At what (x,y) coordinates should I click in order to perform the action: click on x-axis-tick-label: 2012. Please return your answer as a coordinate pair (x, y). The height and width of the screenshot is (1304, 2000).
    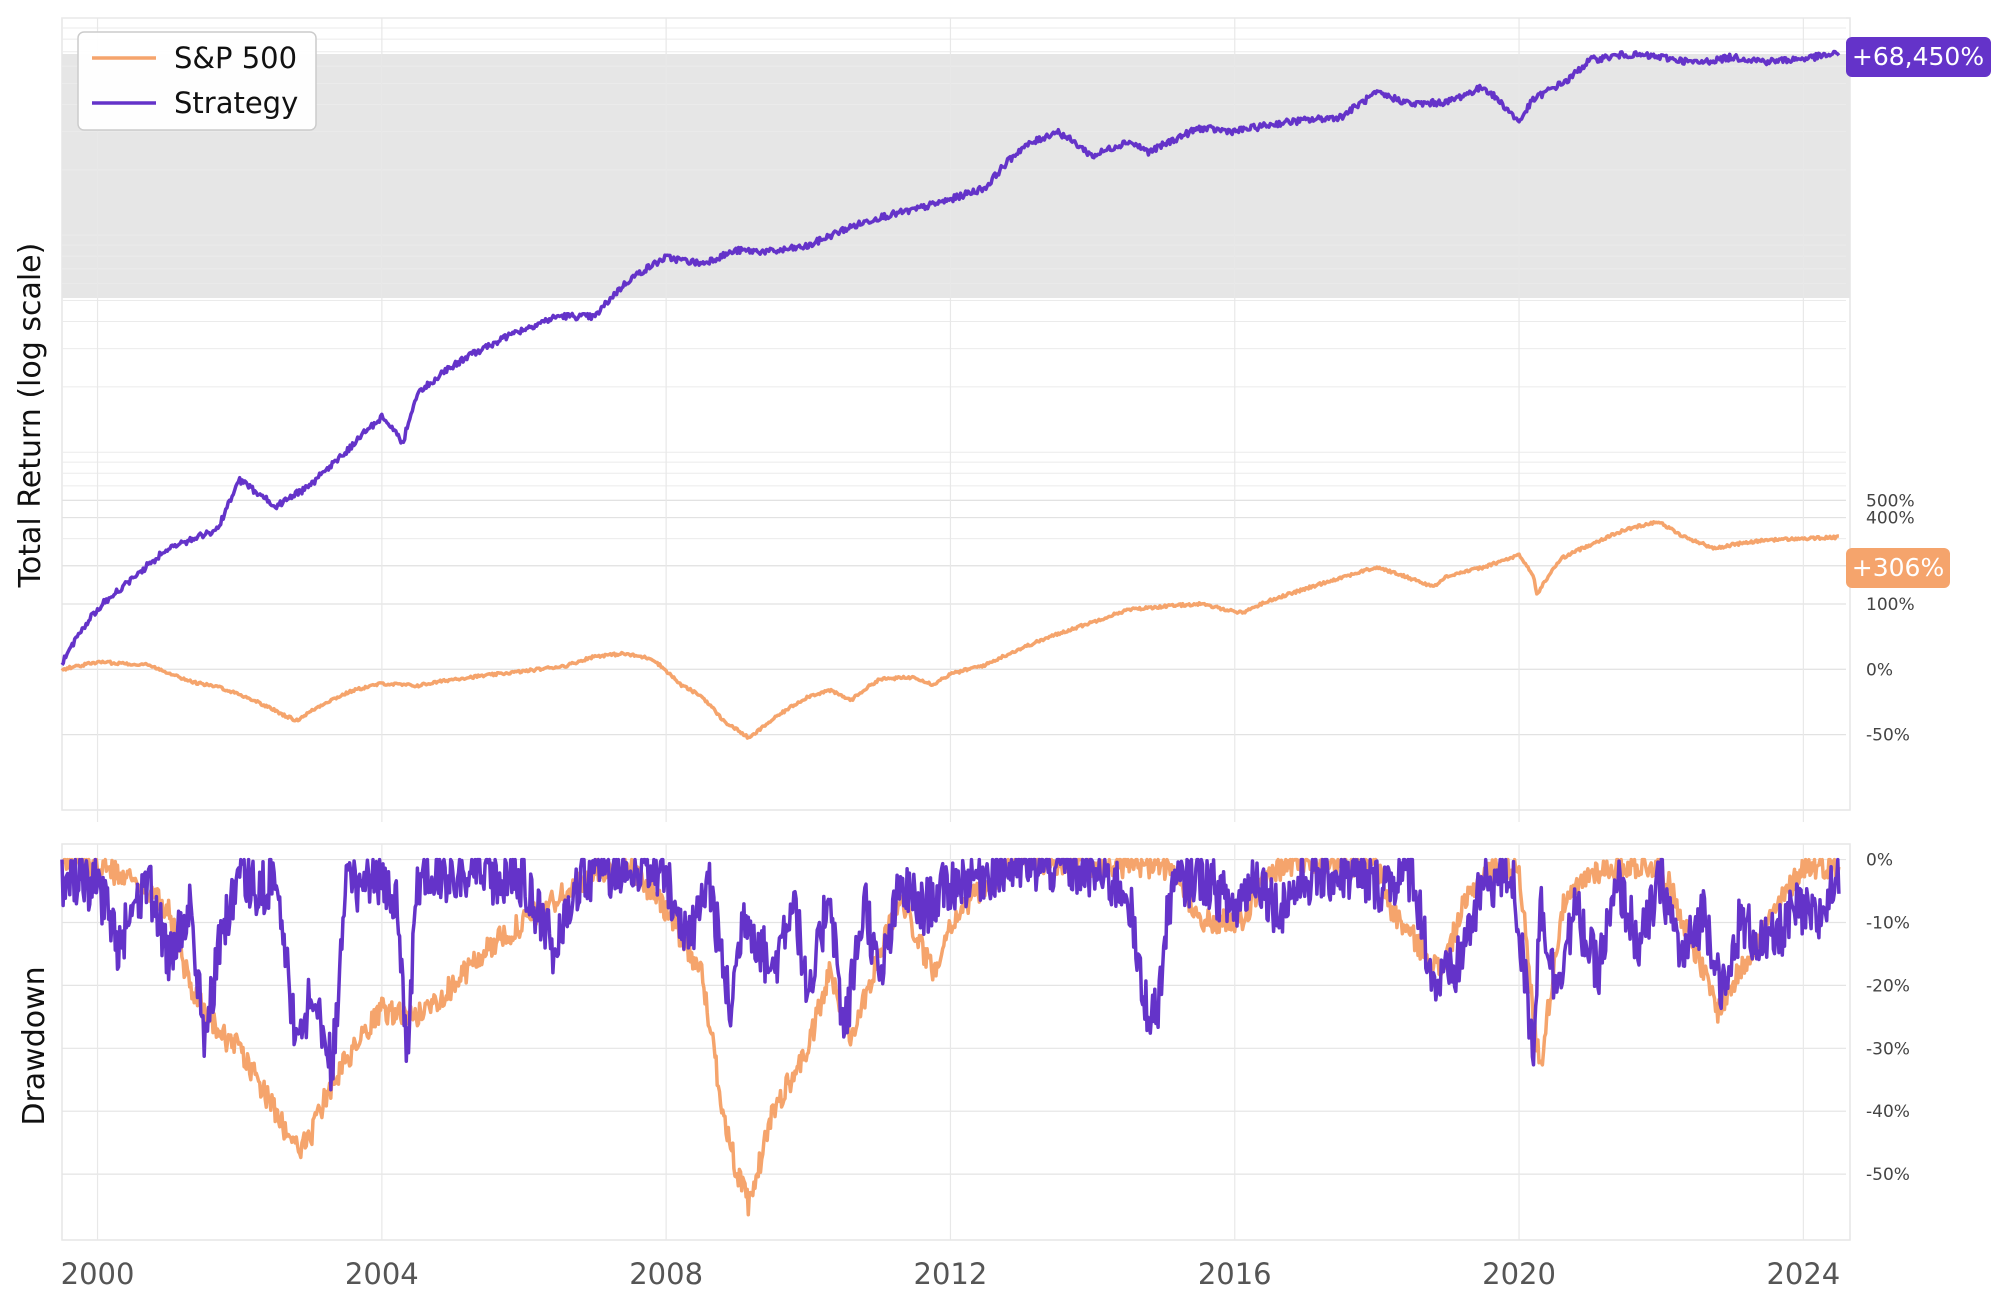
    Looking at the image, I should click on (951, 1274).